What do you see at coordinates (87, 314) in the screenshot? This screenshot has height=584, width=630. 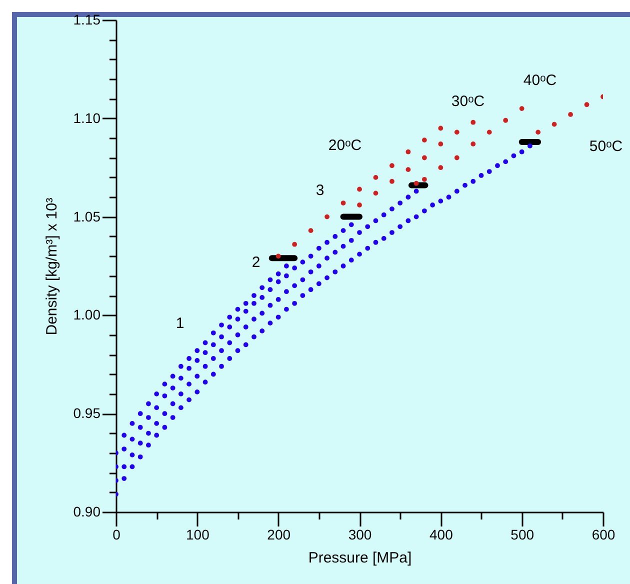 I see `y-tick-label: 1.00` at bounding box center [87, 314].